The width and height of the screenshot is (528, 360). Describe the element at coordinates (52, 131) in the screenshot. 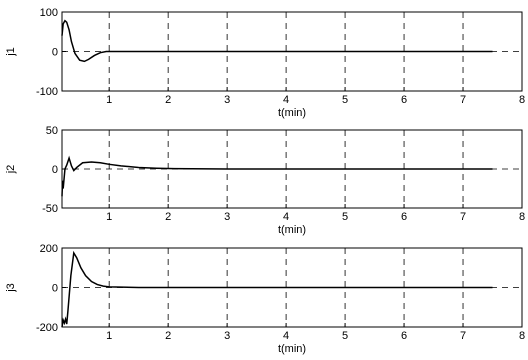

I see `y-tick-label: 50` at that location.